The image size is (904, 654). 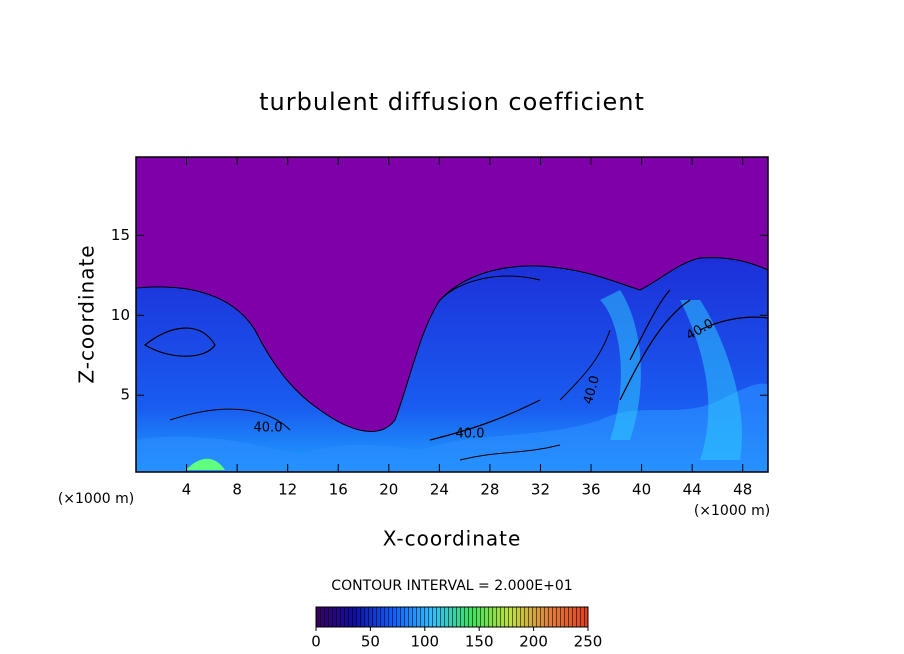 I want to click on y-axis-label: Z-coordinate, so click(x=87, y=313).